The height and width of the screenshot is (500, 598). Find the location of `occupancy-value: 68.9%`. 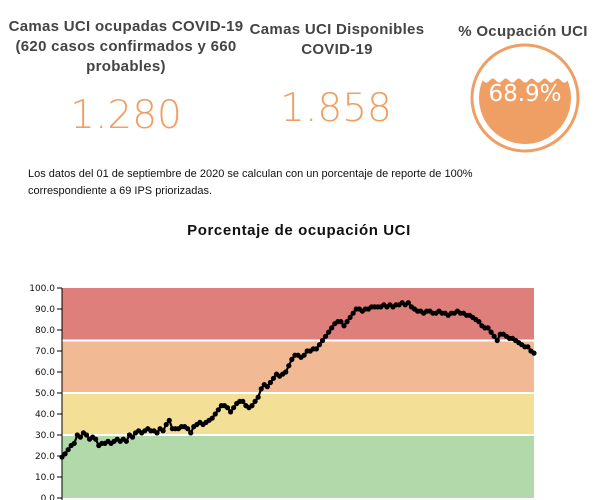

occupancy-value: 68.9% is located at coordinates (525, 94).